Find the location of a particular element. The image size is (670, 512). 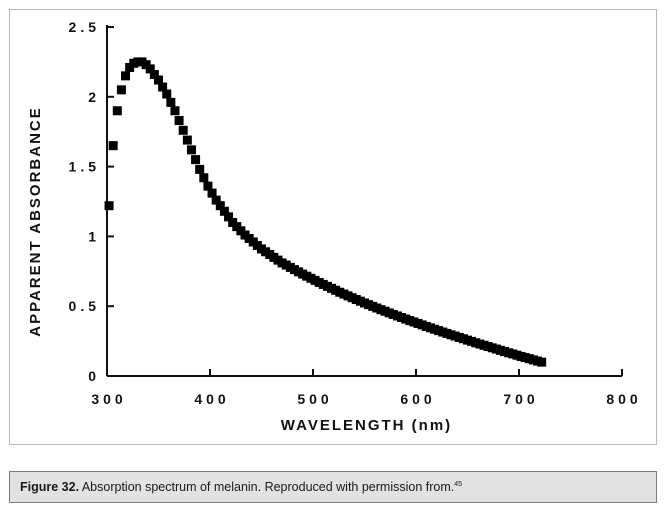

y-axis-title: APPARENT ABSORBANCE is located at coordinates (35, 221).